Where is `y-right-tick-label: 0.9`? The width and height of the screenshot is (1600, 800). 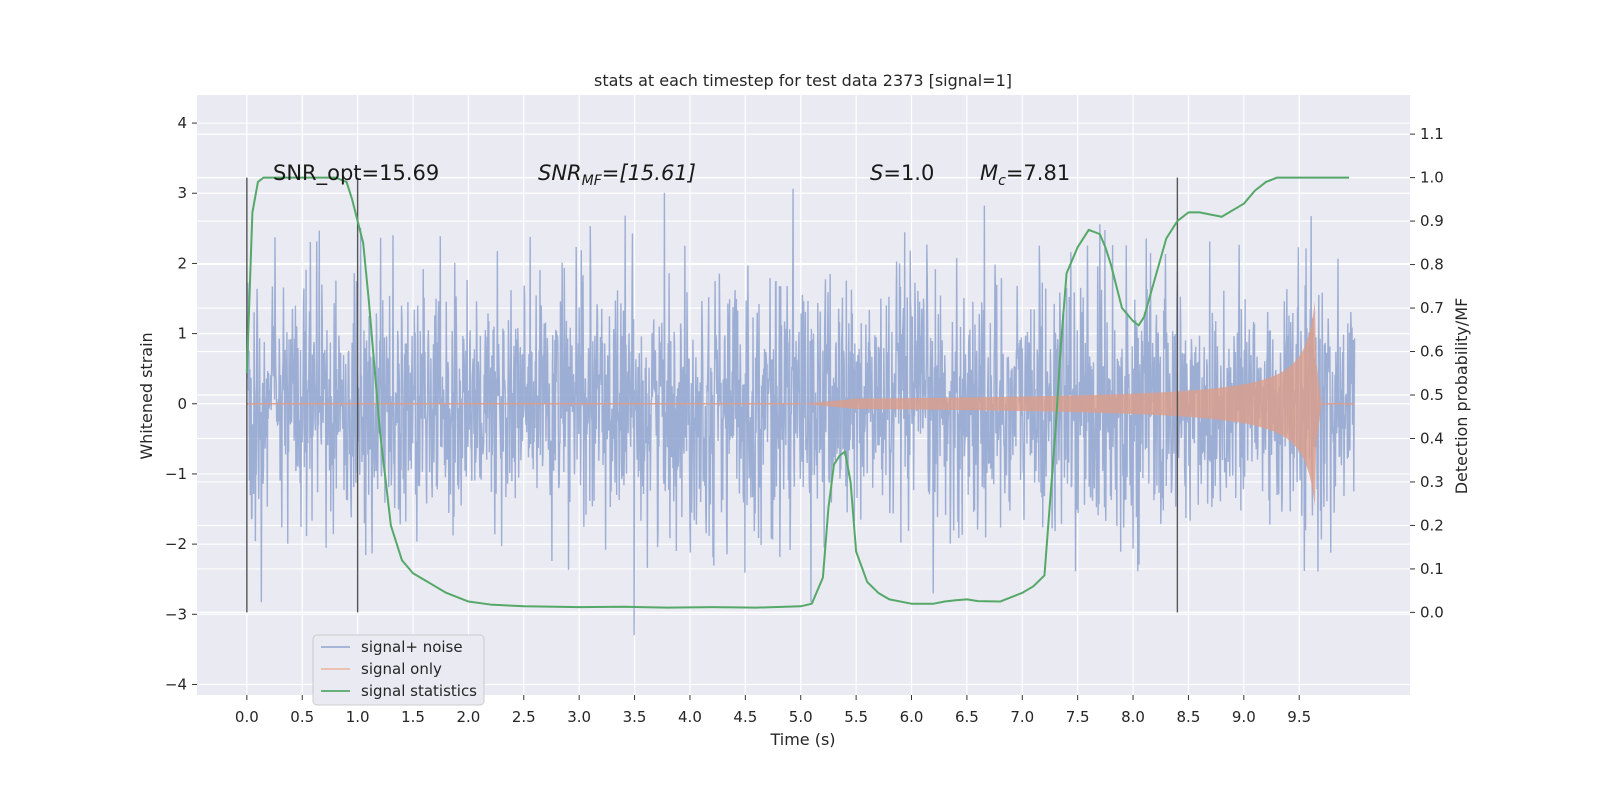 y-right-tick-label: 0.9 is located at coordinates (1432, 221).